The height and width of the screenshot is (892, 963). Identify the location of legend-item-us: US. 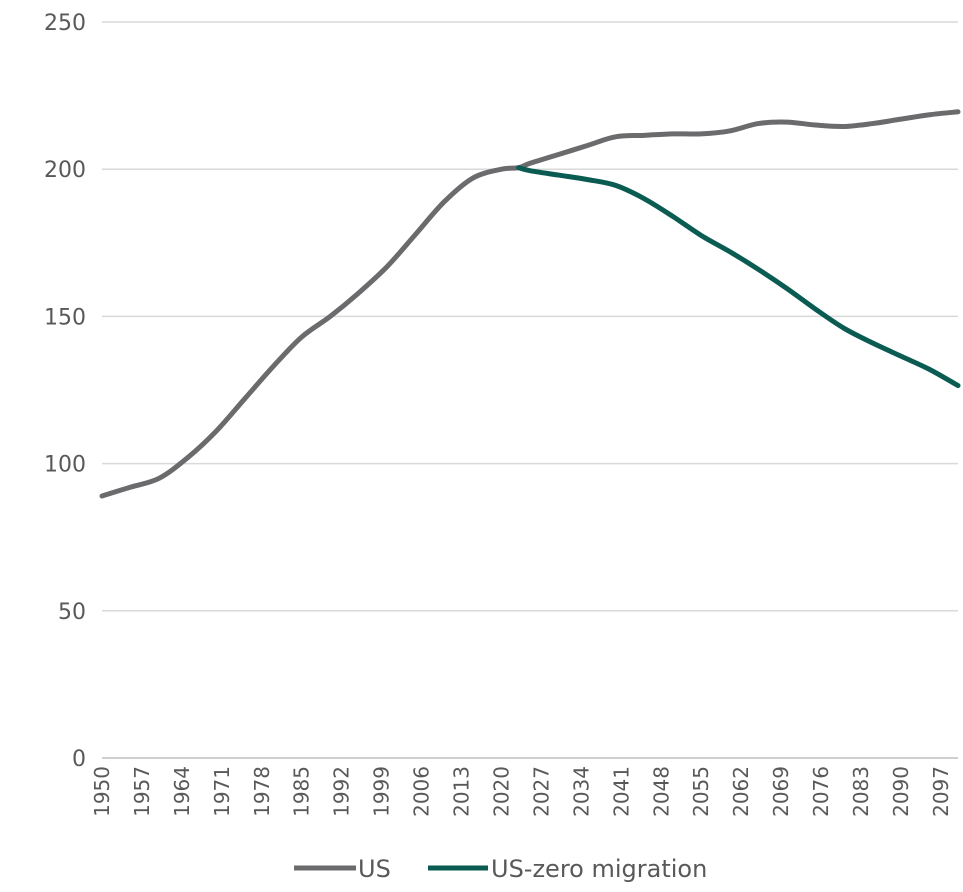
(342, 869).